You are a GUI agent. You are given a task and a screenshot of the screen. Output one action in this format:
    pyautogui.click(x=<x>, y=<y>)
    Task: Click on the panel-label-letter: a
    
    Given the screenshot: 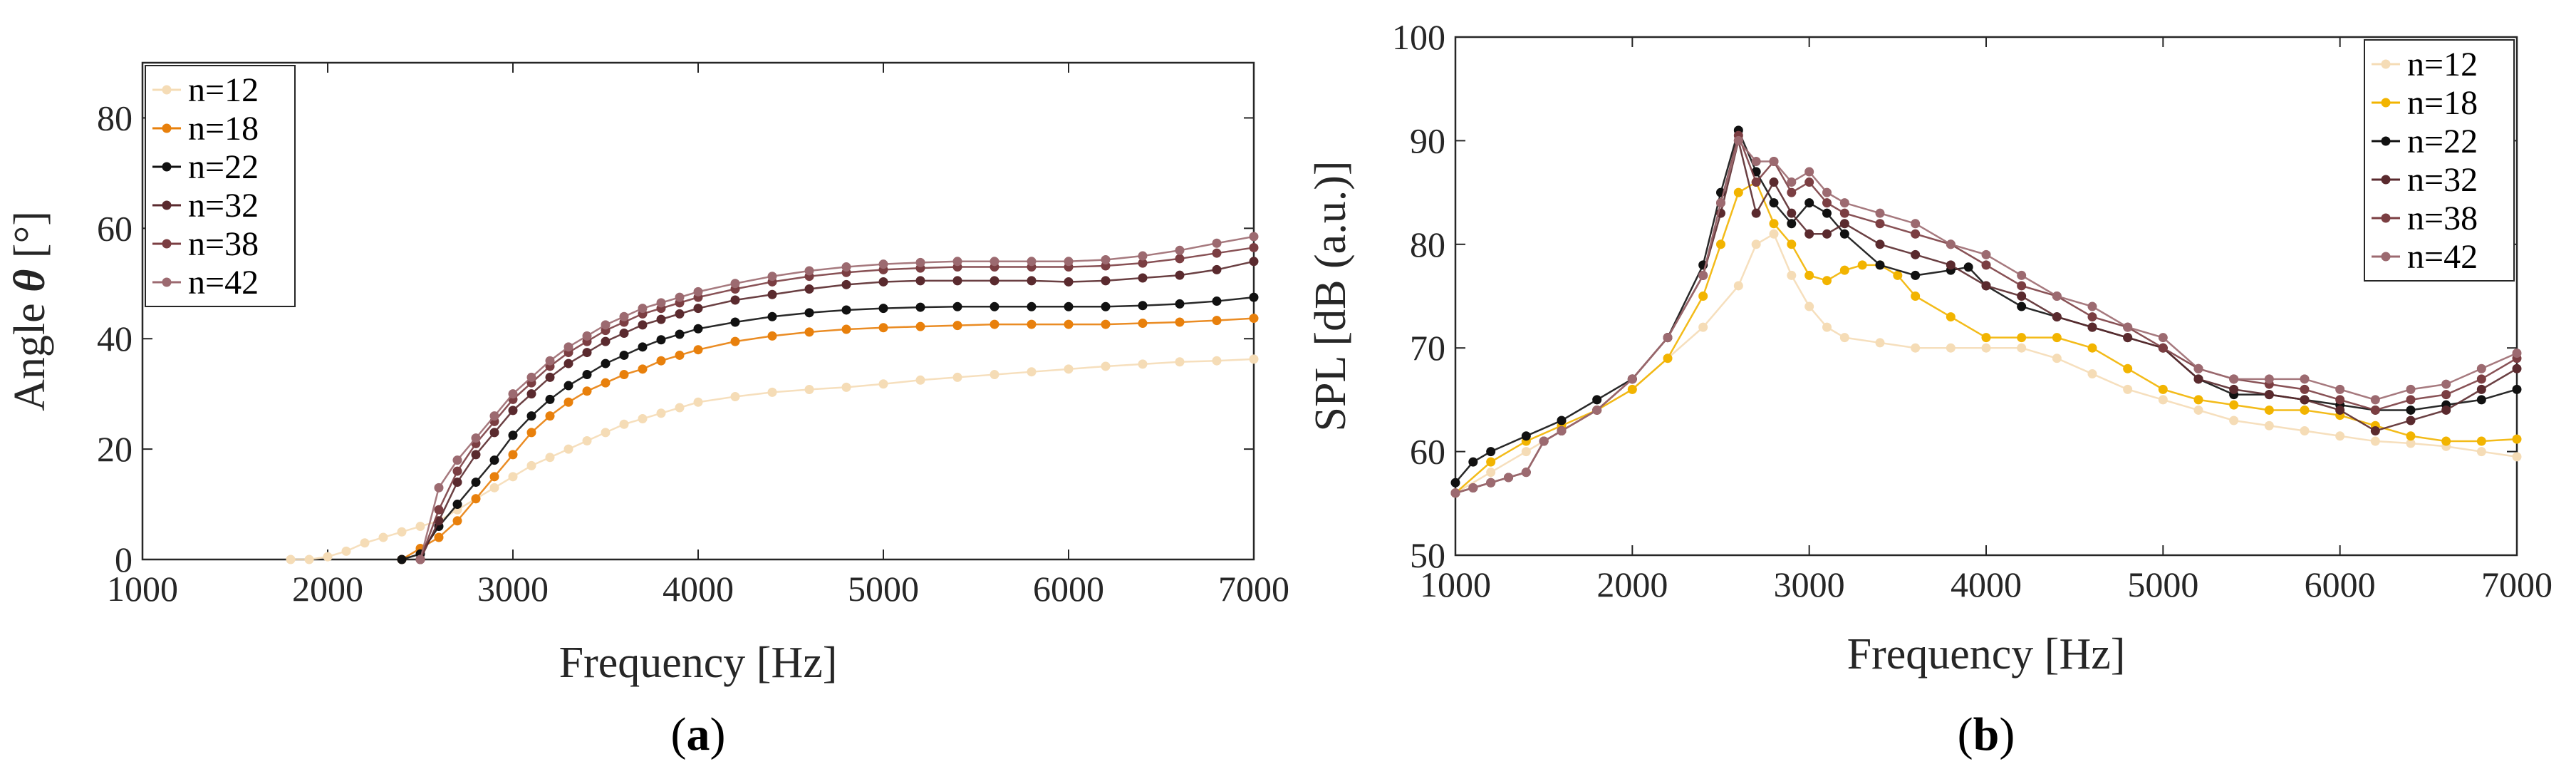 What is the action you would take?
    pyautogui.click(x=698, y=734)
    